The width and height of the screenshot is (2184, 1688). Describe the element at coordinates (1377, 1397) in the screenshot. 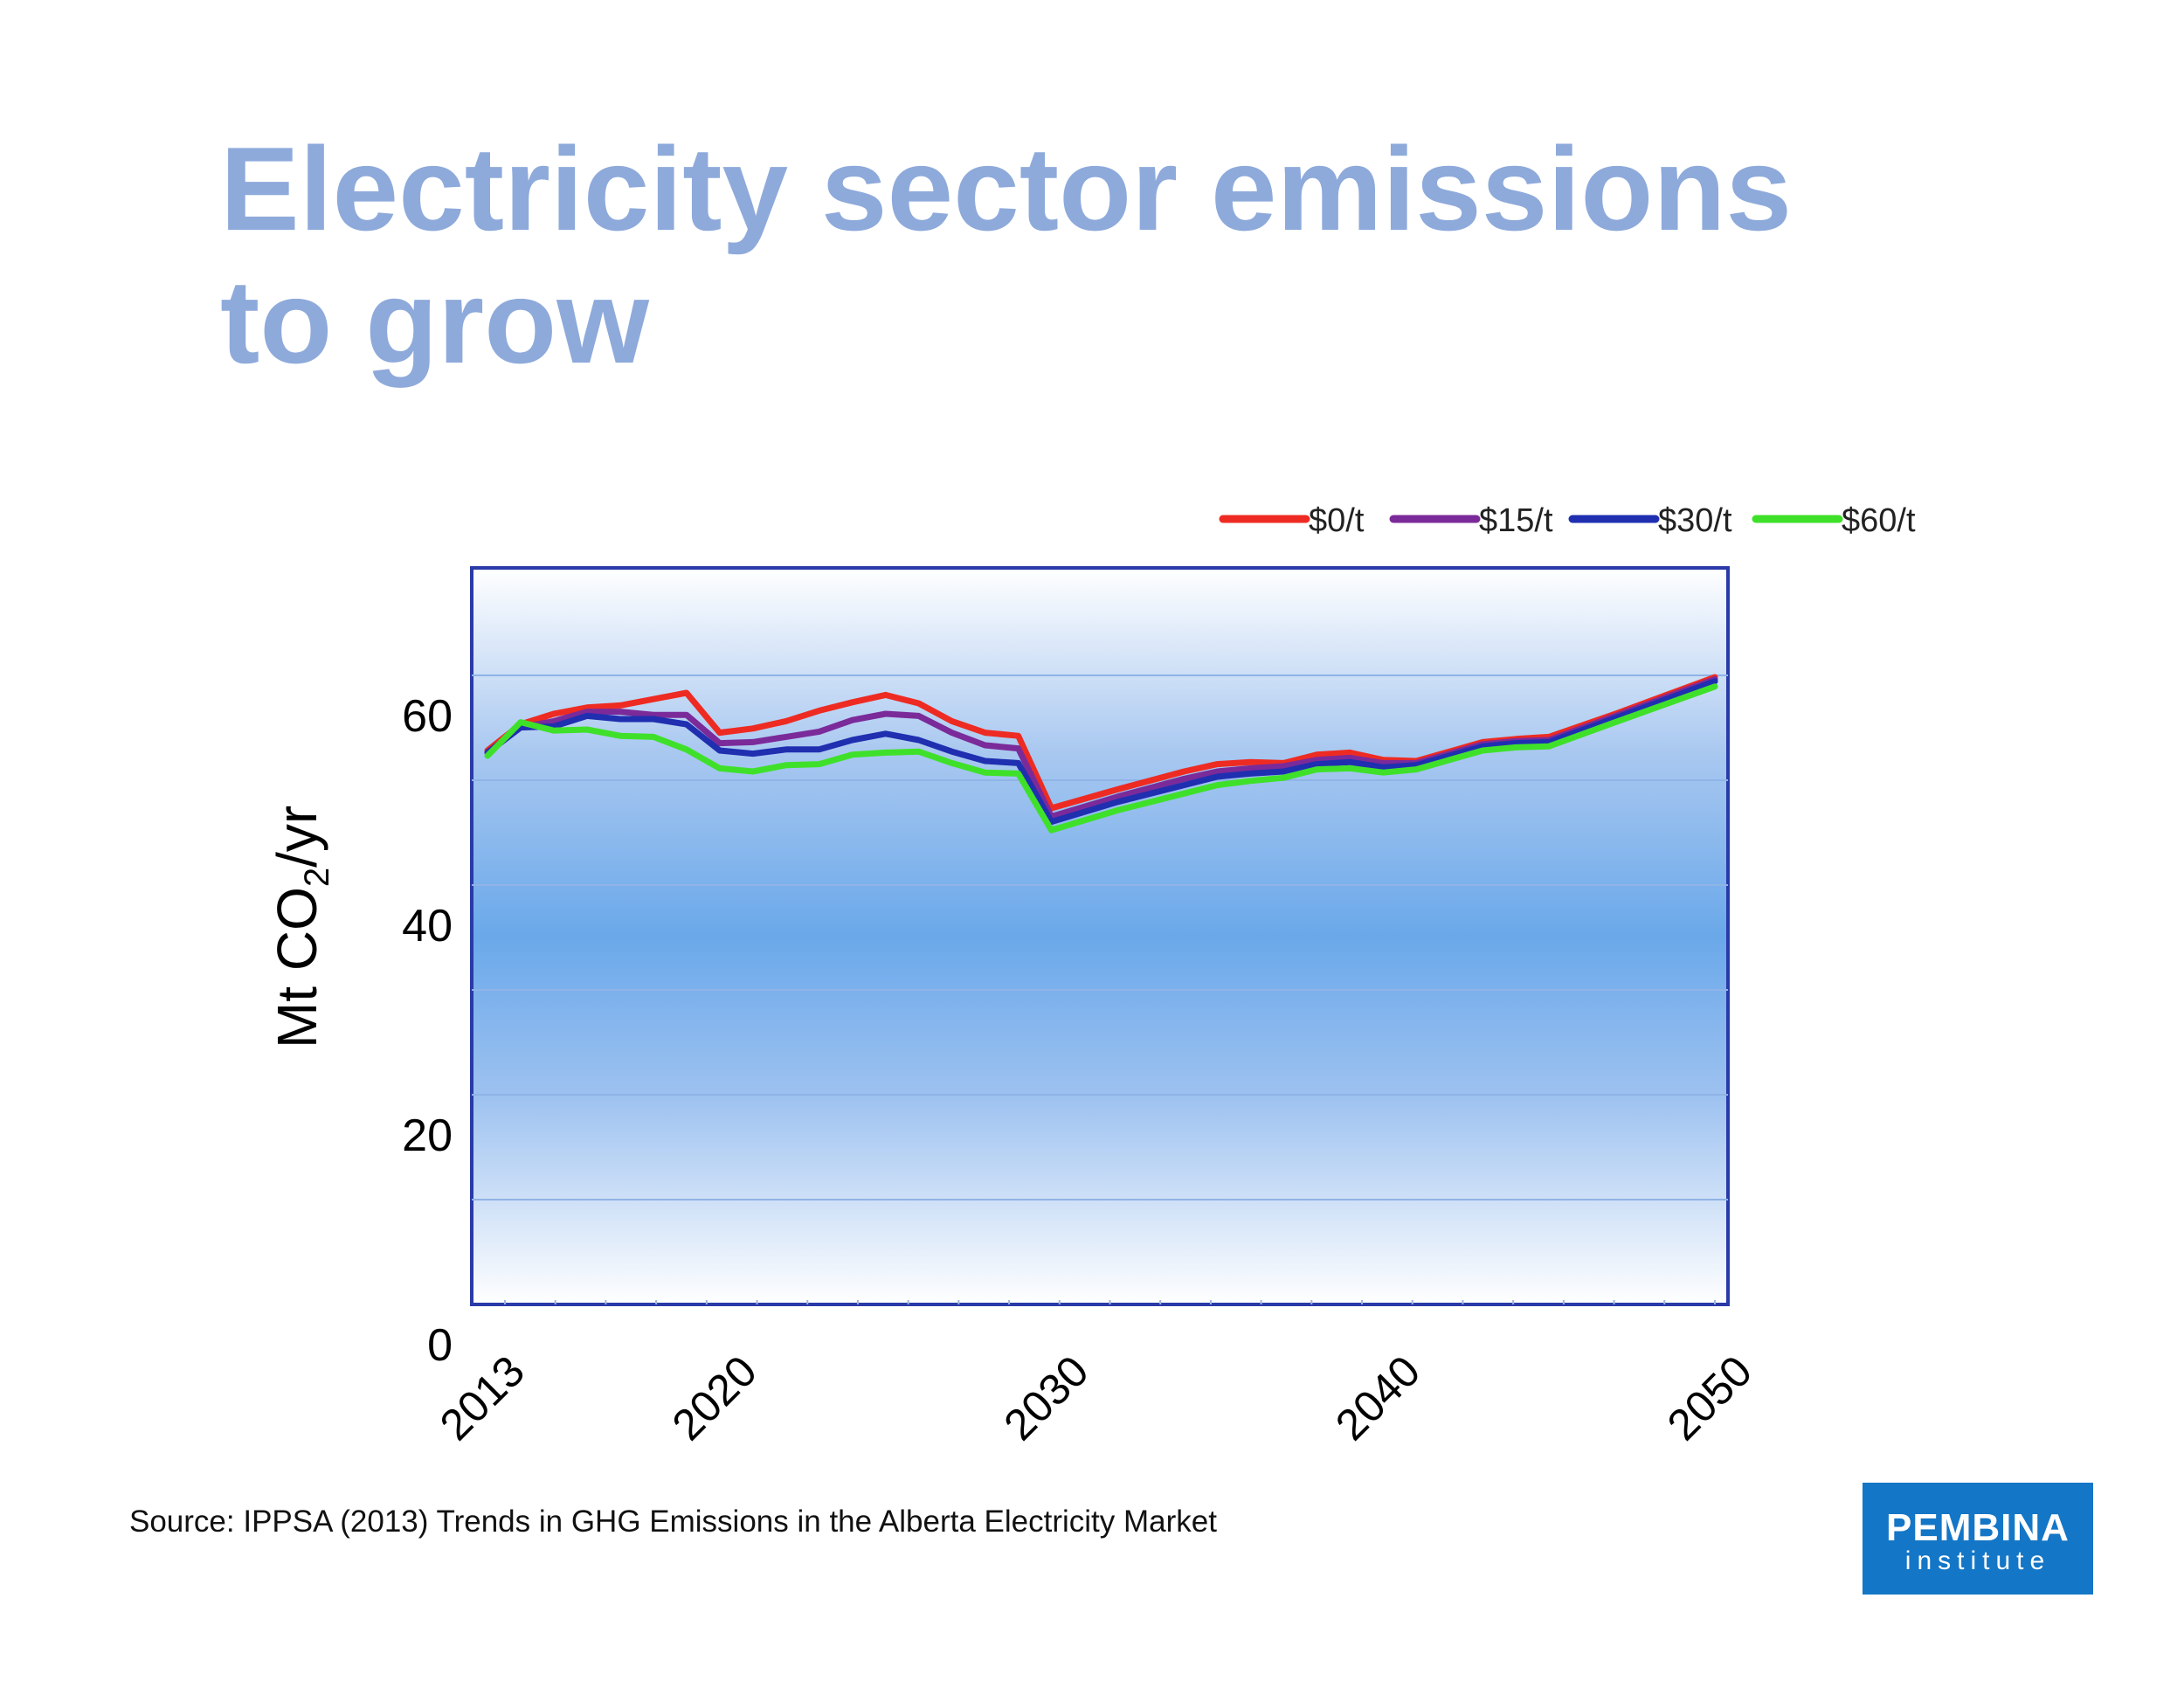

I see `x-tick-label: 2040` at that location.